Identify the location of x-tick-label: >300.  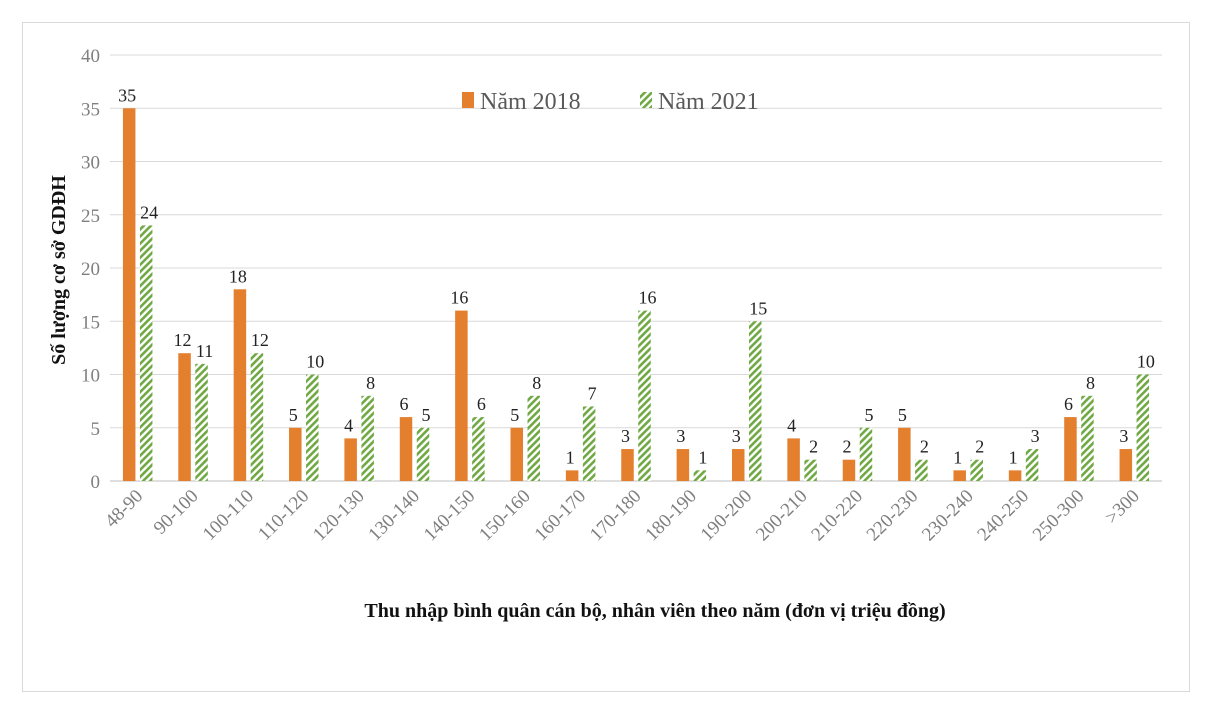
(1122, 507).